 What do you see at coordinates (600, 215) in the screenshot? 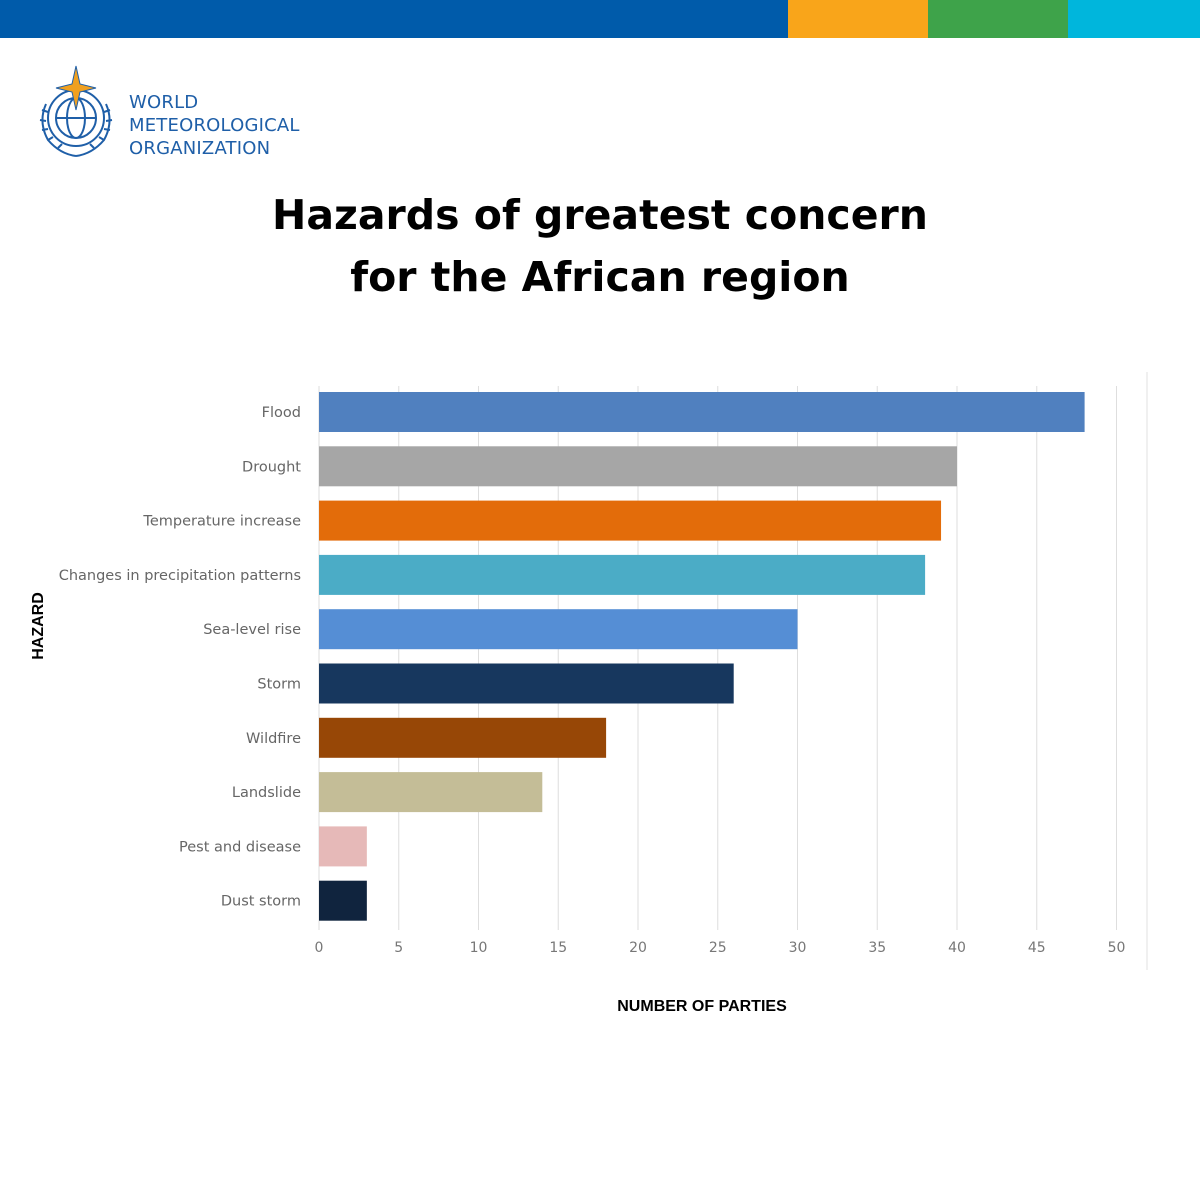
I see `chart-title-line-1: Hazards of greatest concern` at bounding box center [600, 215].